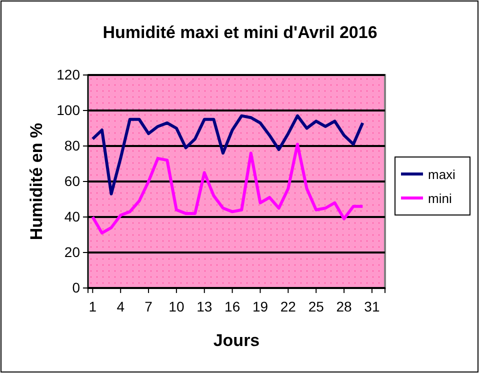  Describe the element at coordinates (344, 306) in the screenshot. I see `x-tick-label: 28` at that location.